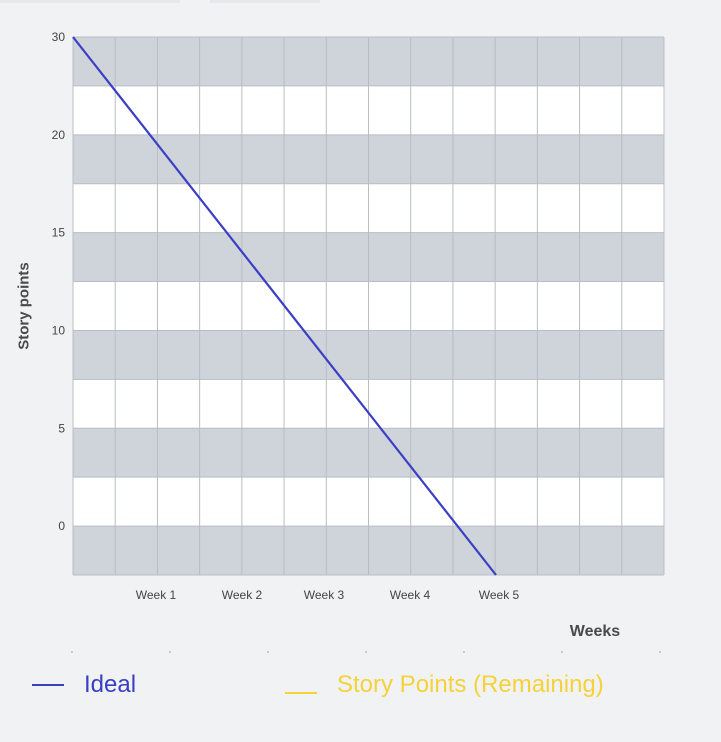 This screenshot has height=742, width=721. I want to click on y-tick-label: 30, so click(59, 37).